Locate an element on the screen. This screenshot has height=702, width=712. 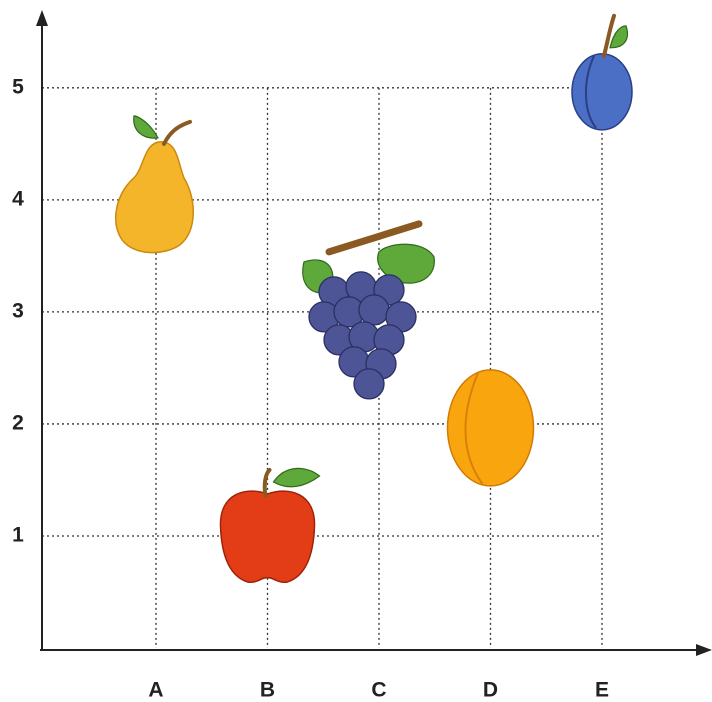
y-tick-label: 5 is located at coordinates (18, 86).